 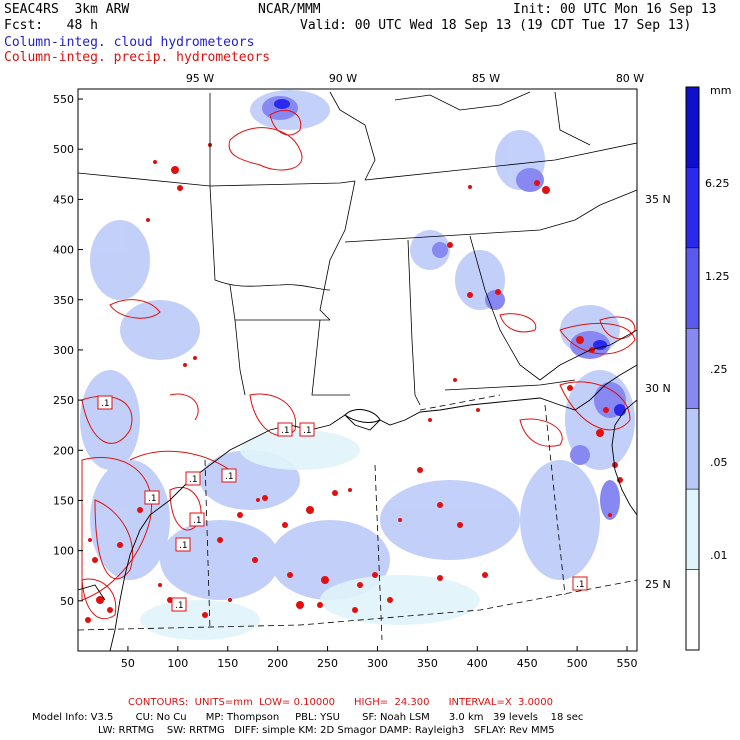 I want to click on y-tick-label: 200, so click(x=63, y=450).